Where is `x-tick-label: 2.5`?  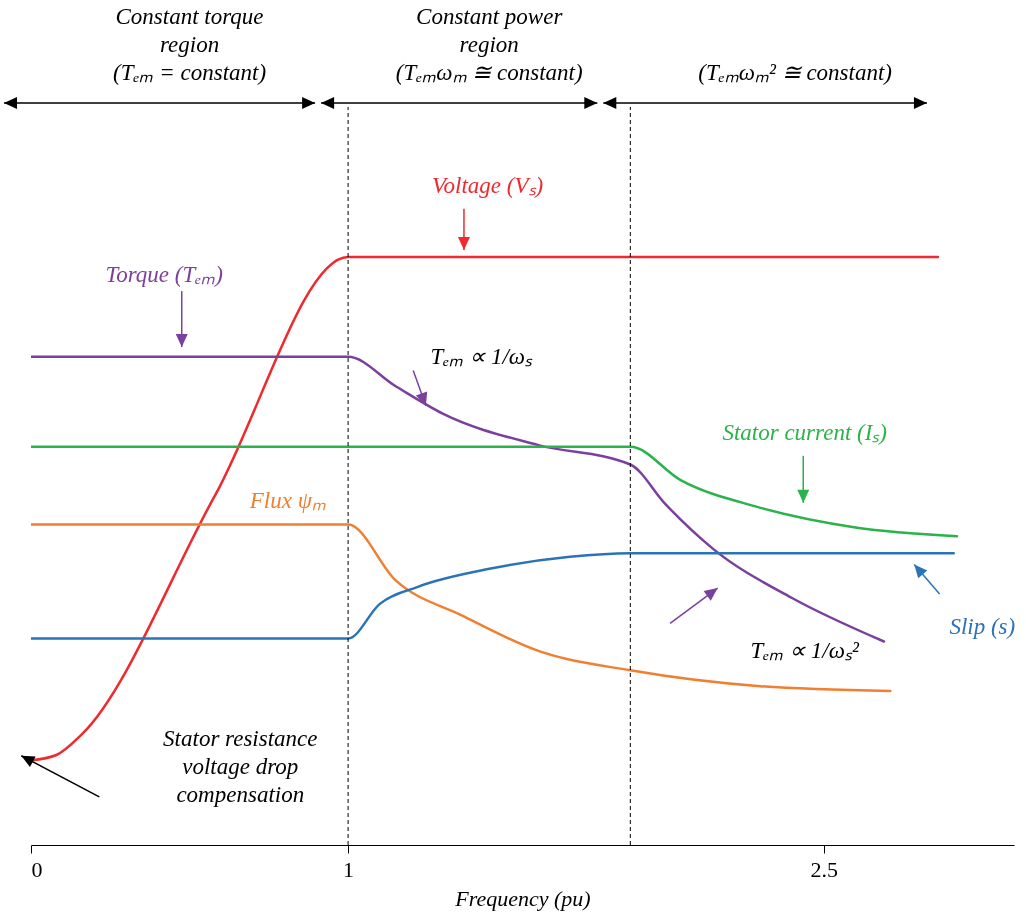 x-tick-label: 2.5 is located at coordinates (824, 869).